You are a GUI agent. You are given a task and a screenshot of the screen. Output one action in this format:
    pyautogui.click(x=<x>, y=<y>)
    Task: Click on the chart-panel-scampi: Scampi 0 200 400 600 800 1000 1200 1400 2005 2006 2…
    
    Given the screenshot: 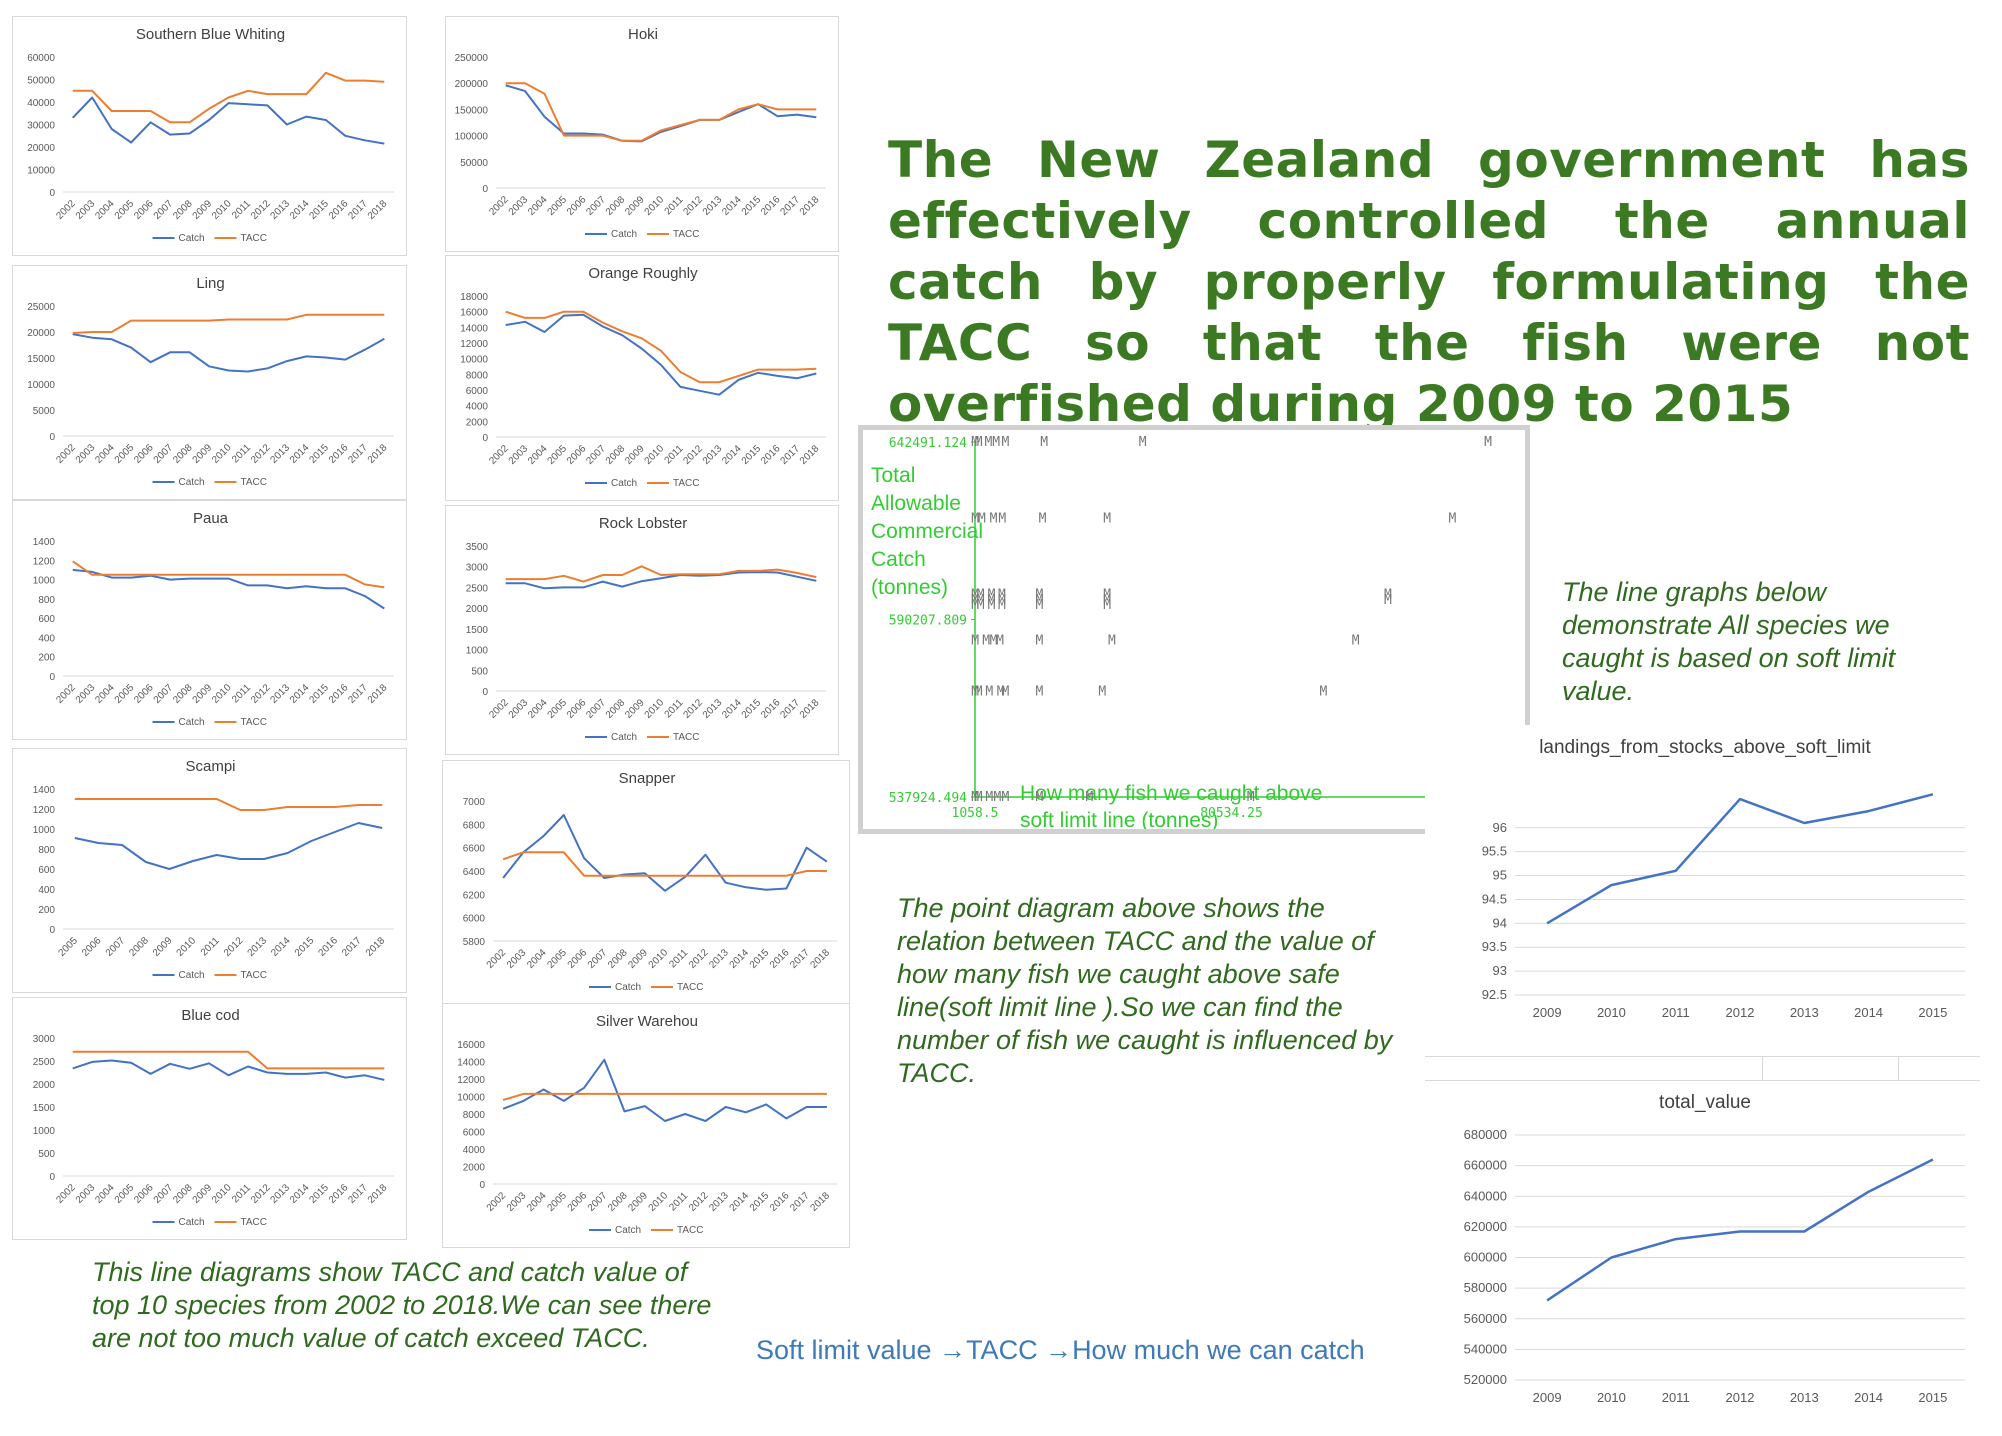 What is the action you would take?
    pyautogui.click(x=209, y=870)
    